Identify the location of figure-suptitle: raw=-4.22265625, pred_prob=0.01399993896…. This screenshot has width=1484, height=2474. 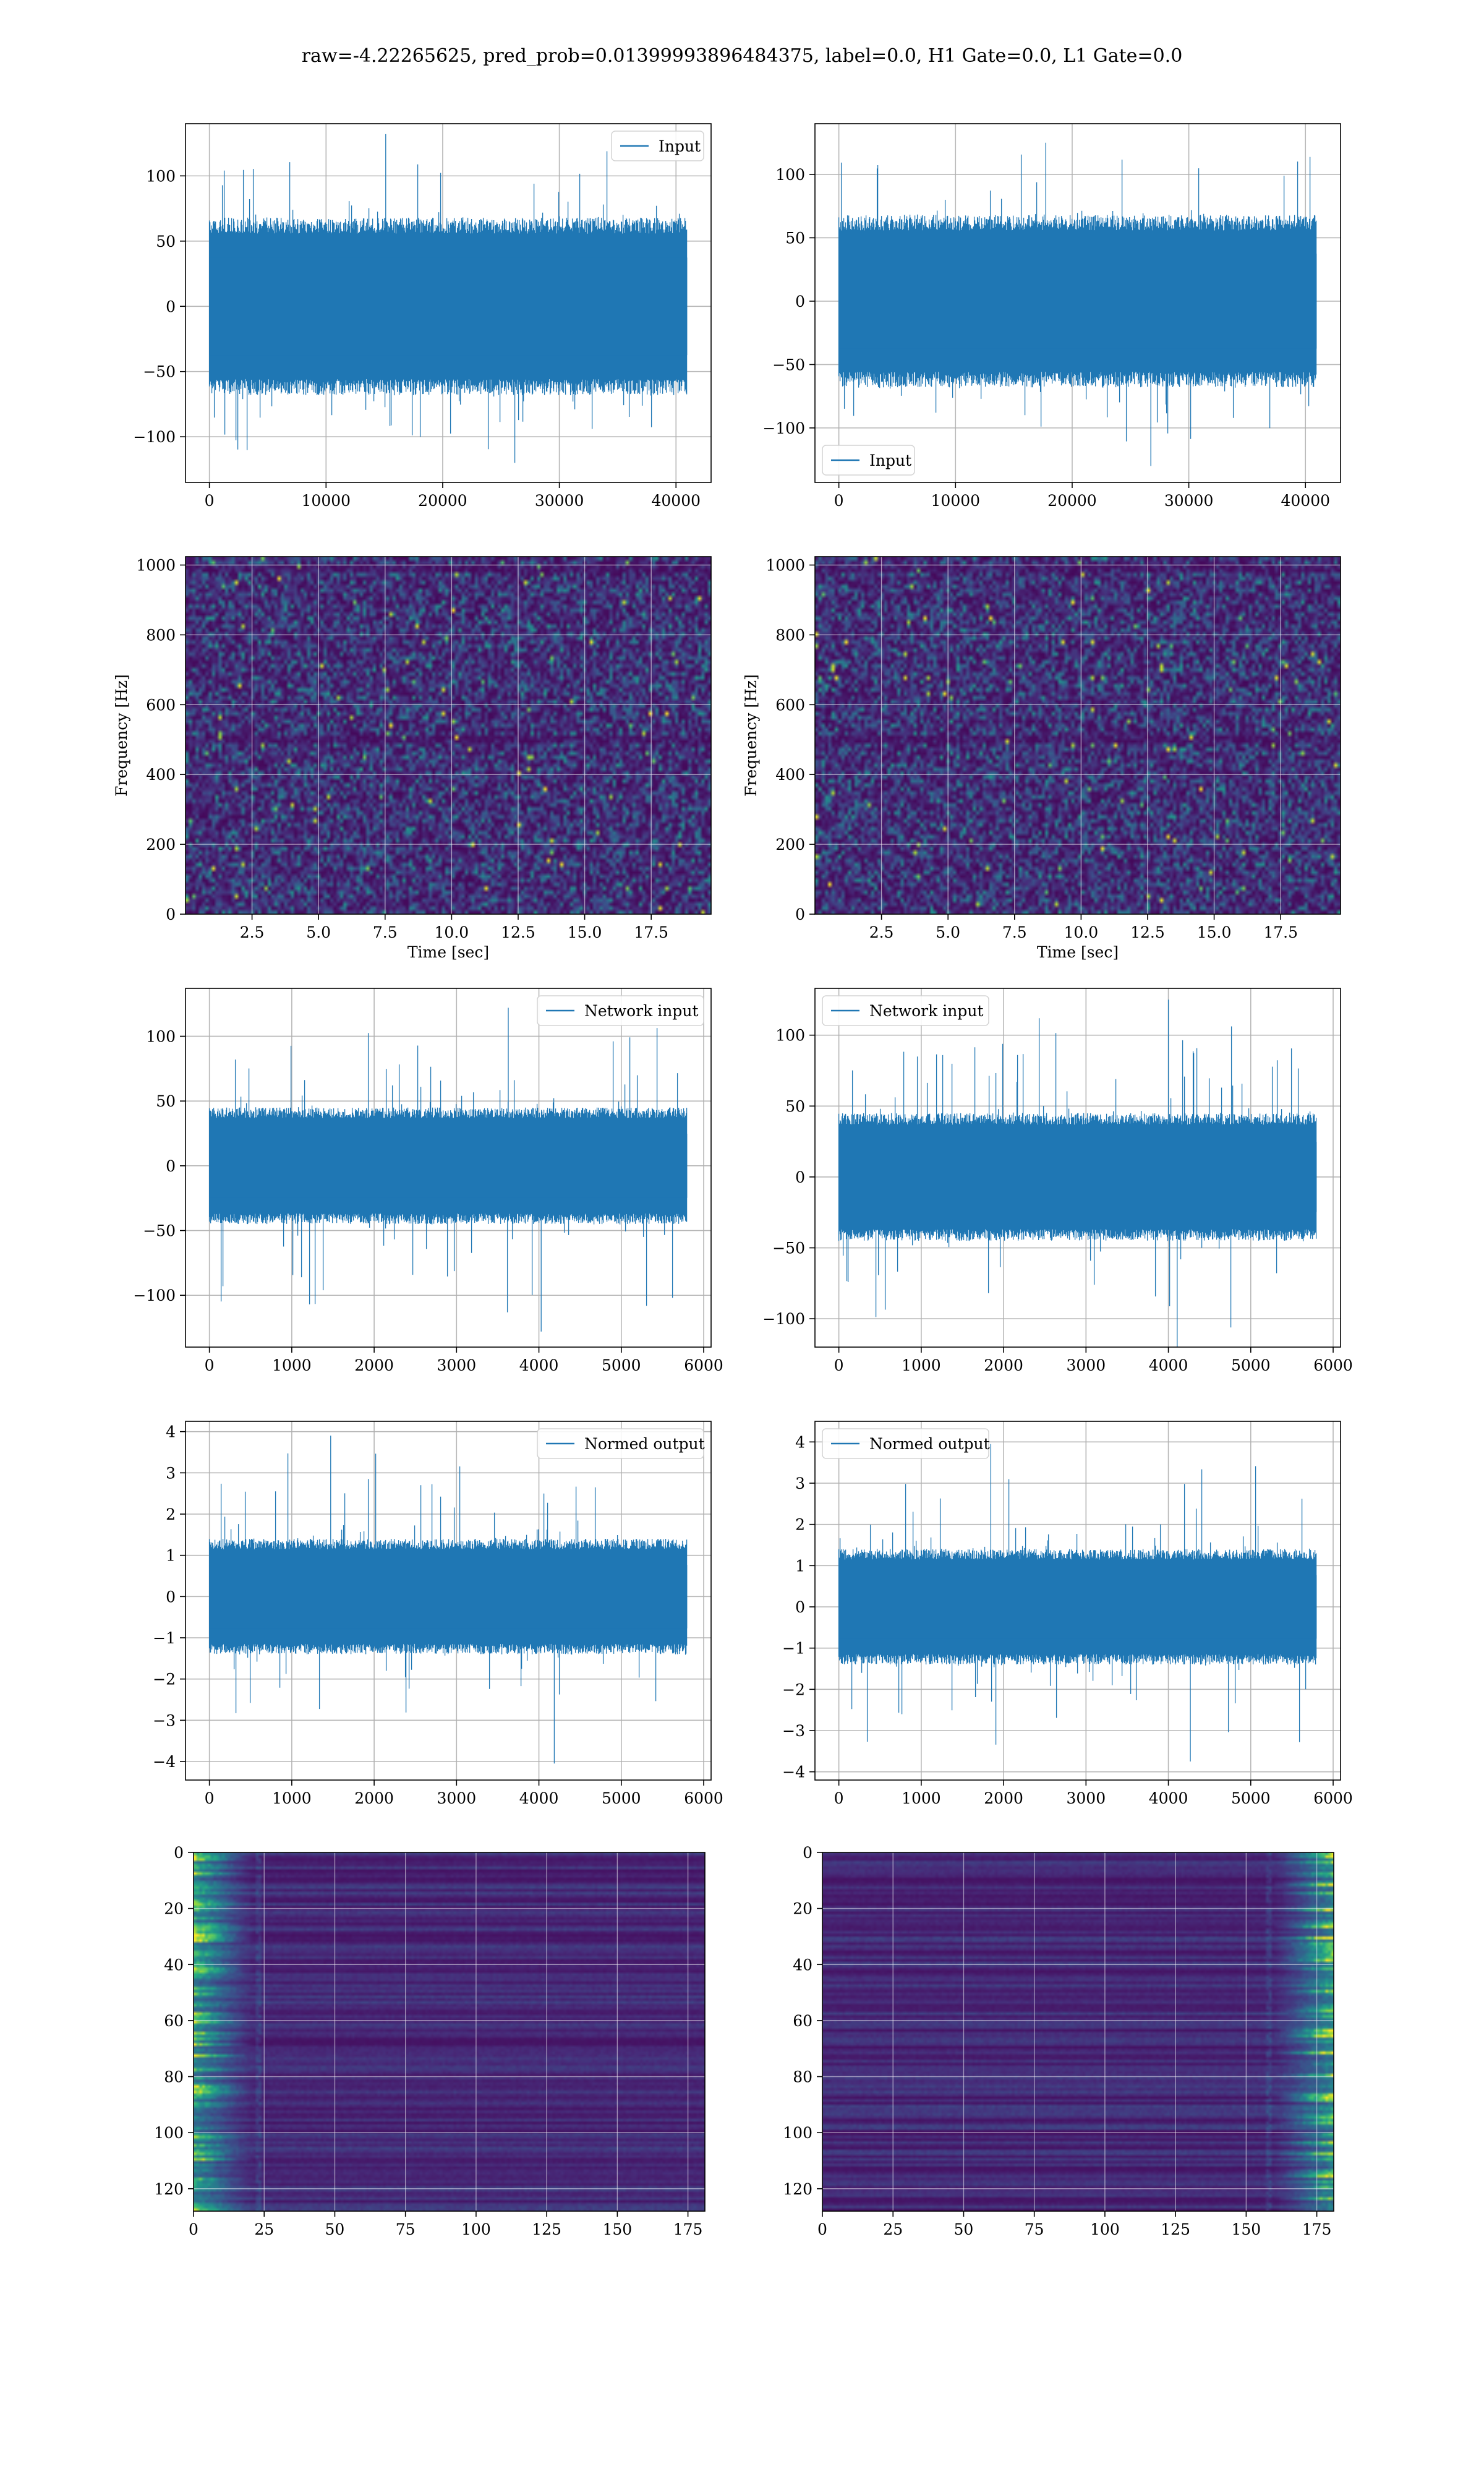
(742, 56).